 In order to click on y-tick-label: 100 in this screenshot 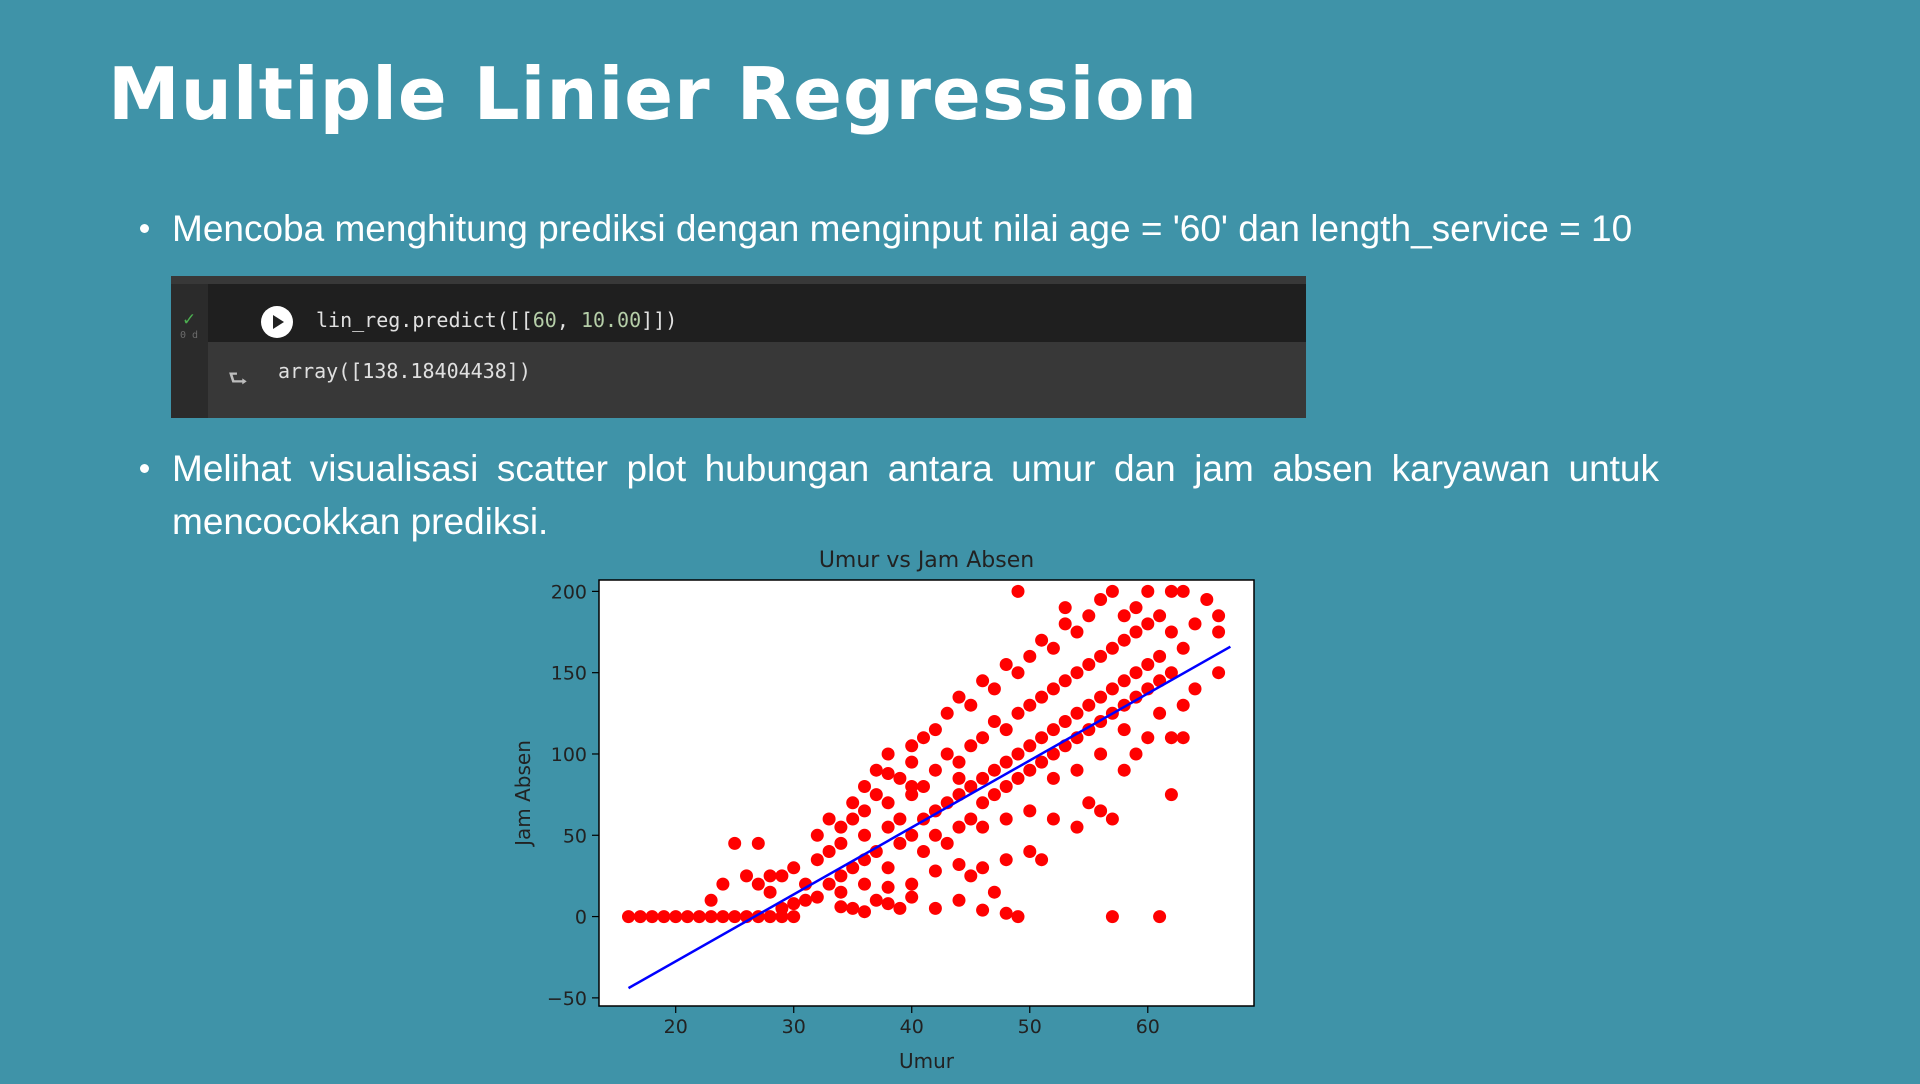, I will do `click(569, 755)`.